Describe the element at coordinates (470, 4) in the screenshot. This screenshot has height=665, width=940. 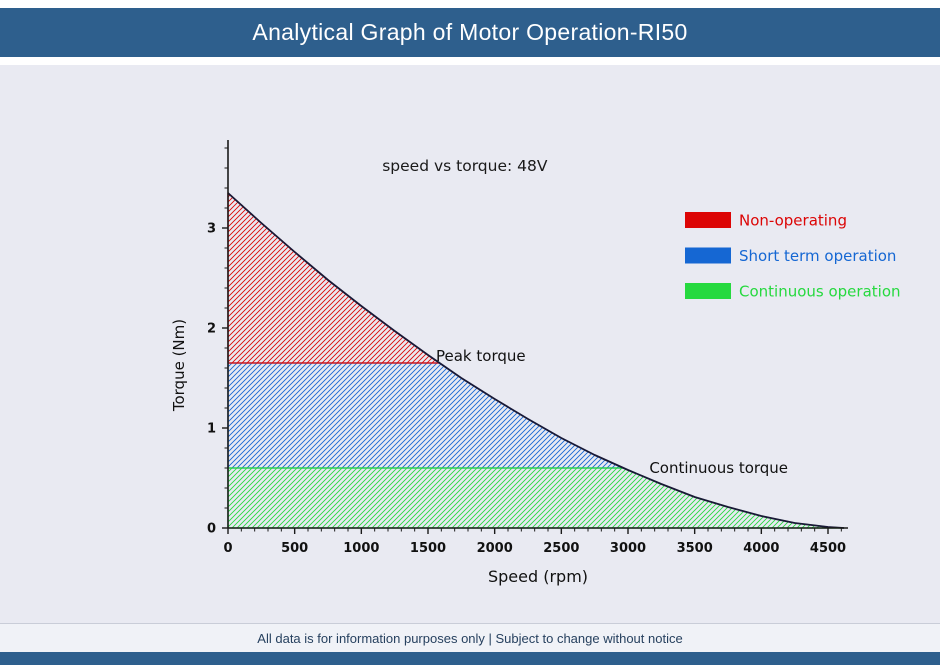
I see `top-margin` at that location.